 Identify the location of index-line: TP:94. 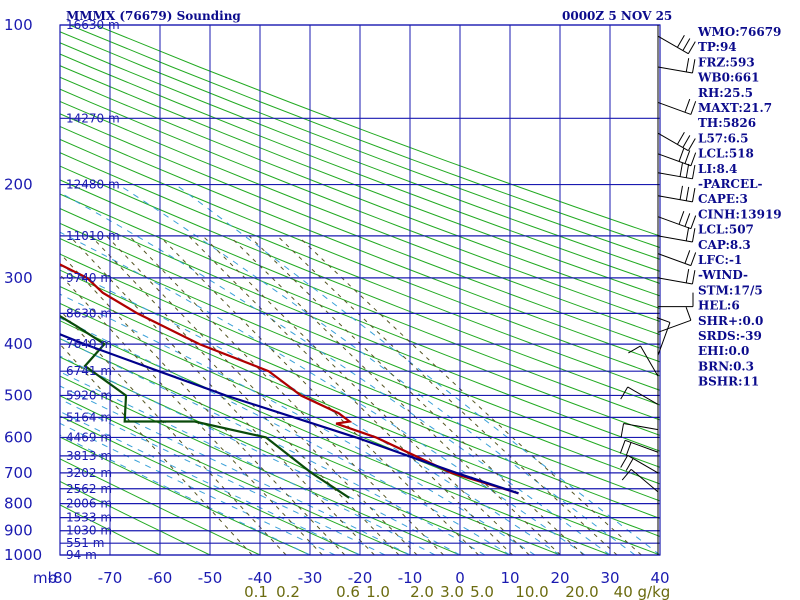
(717, 47).